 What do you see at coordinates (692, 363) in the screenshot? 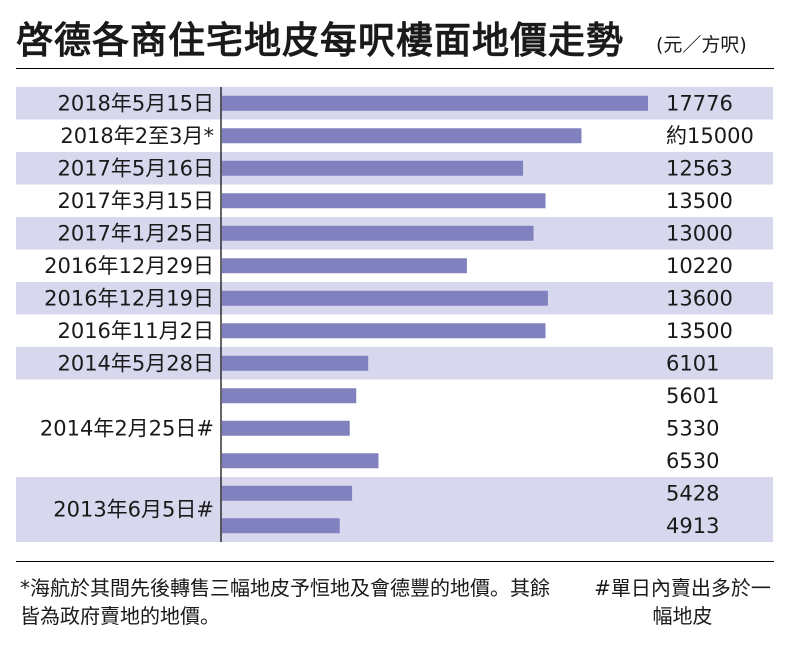
I see `value-label: 6101` at bounding box center [692, 363].